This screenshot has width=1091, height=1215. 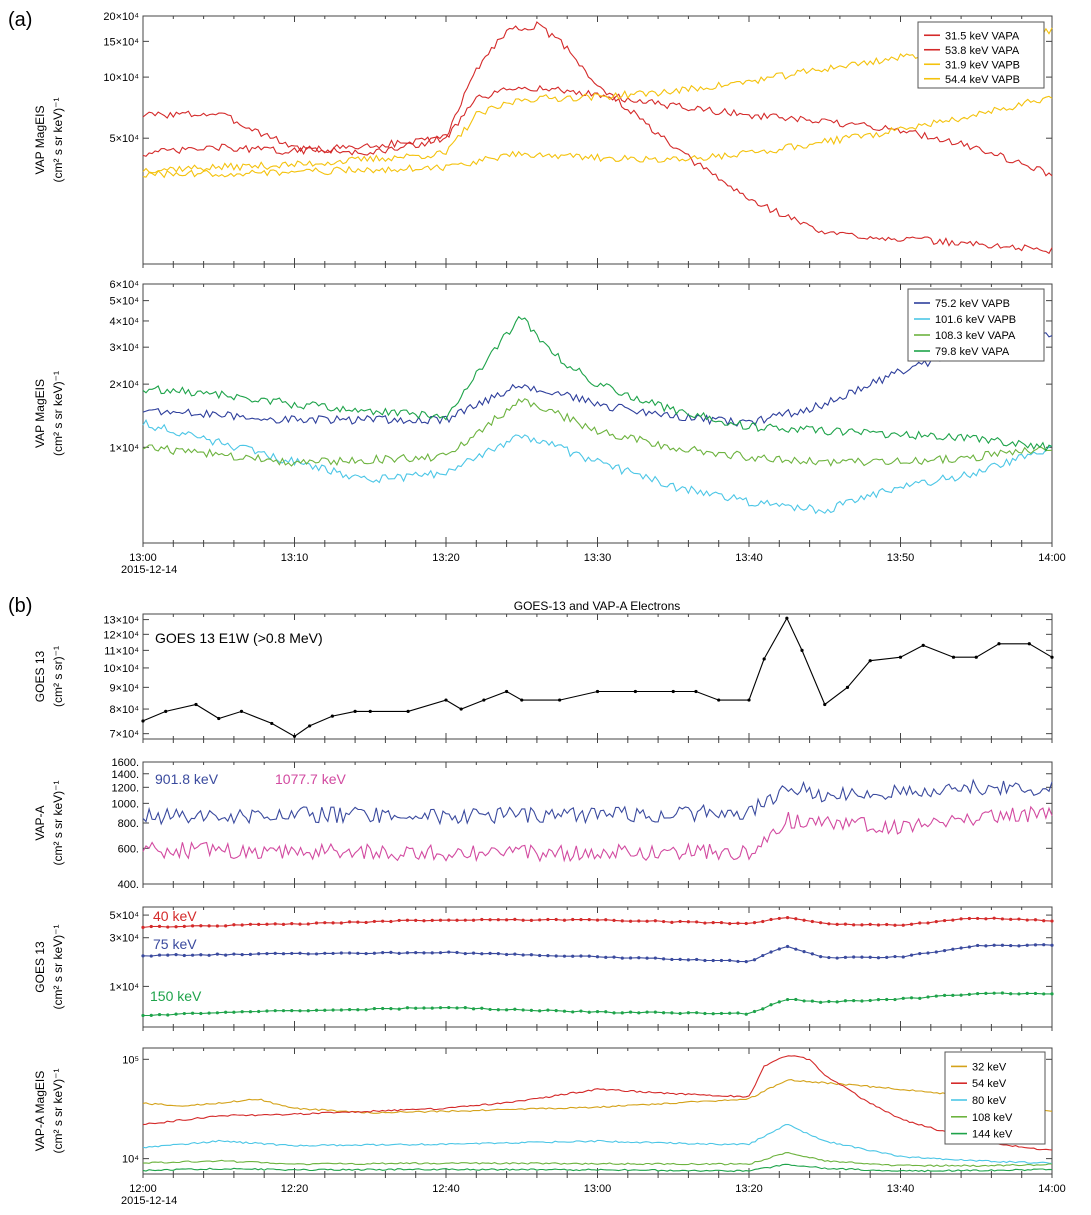 What do you see at coordinates (128, 824) in the screenshot?
I see `y-tick-label: 800.` at bounding box center [128, 824].